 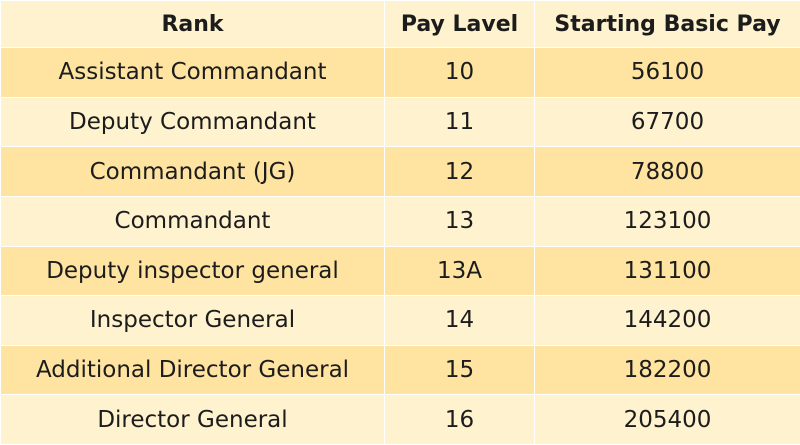 I want to click on starting-basic-pay-cell: 123100, so click(x=667, y=221).